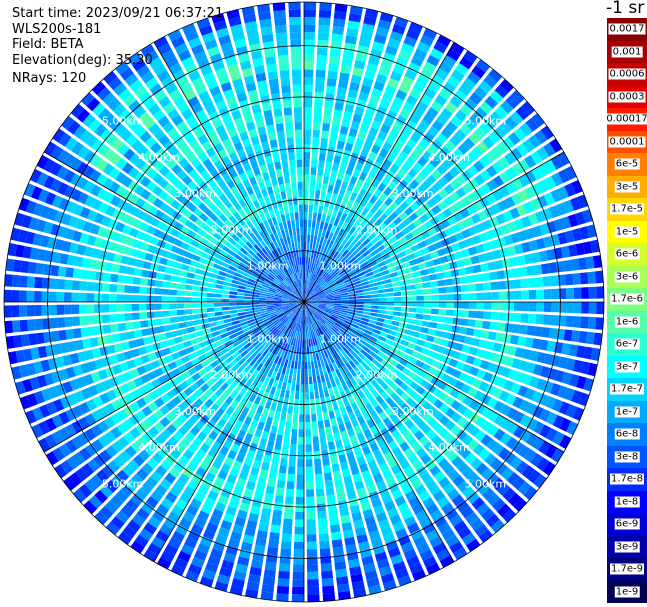  What do you see at coordinates (627, 51) in the screenshot?
I see `colorbar-level: 0.001` at bounding box center [627, 51].